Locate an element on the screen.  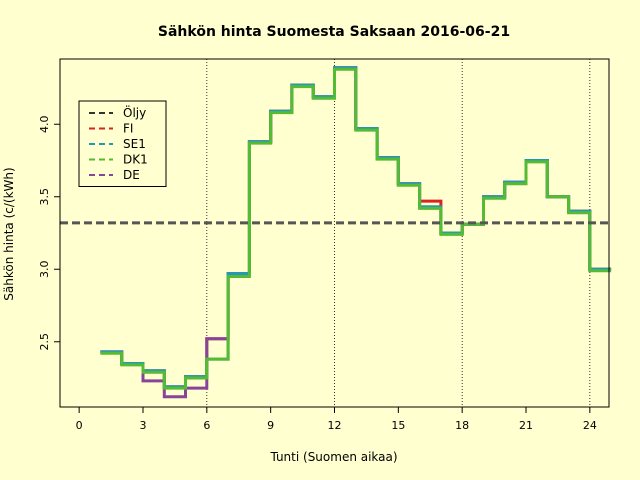
y-axis-label: Sähkön hinta (c/(kWh) is located at coordinates (9, 233).